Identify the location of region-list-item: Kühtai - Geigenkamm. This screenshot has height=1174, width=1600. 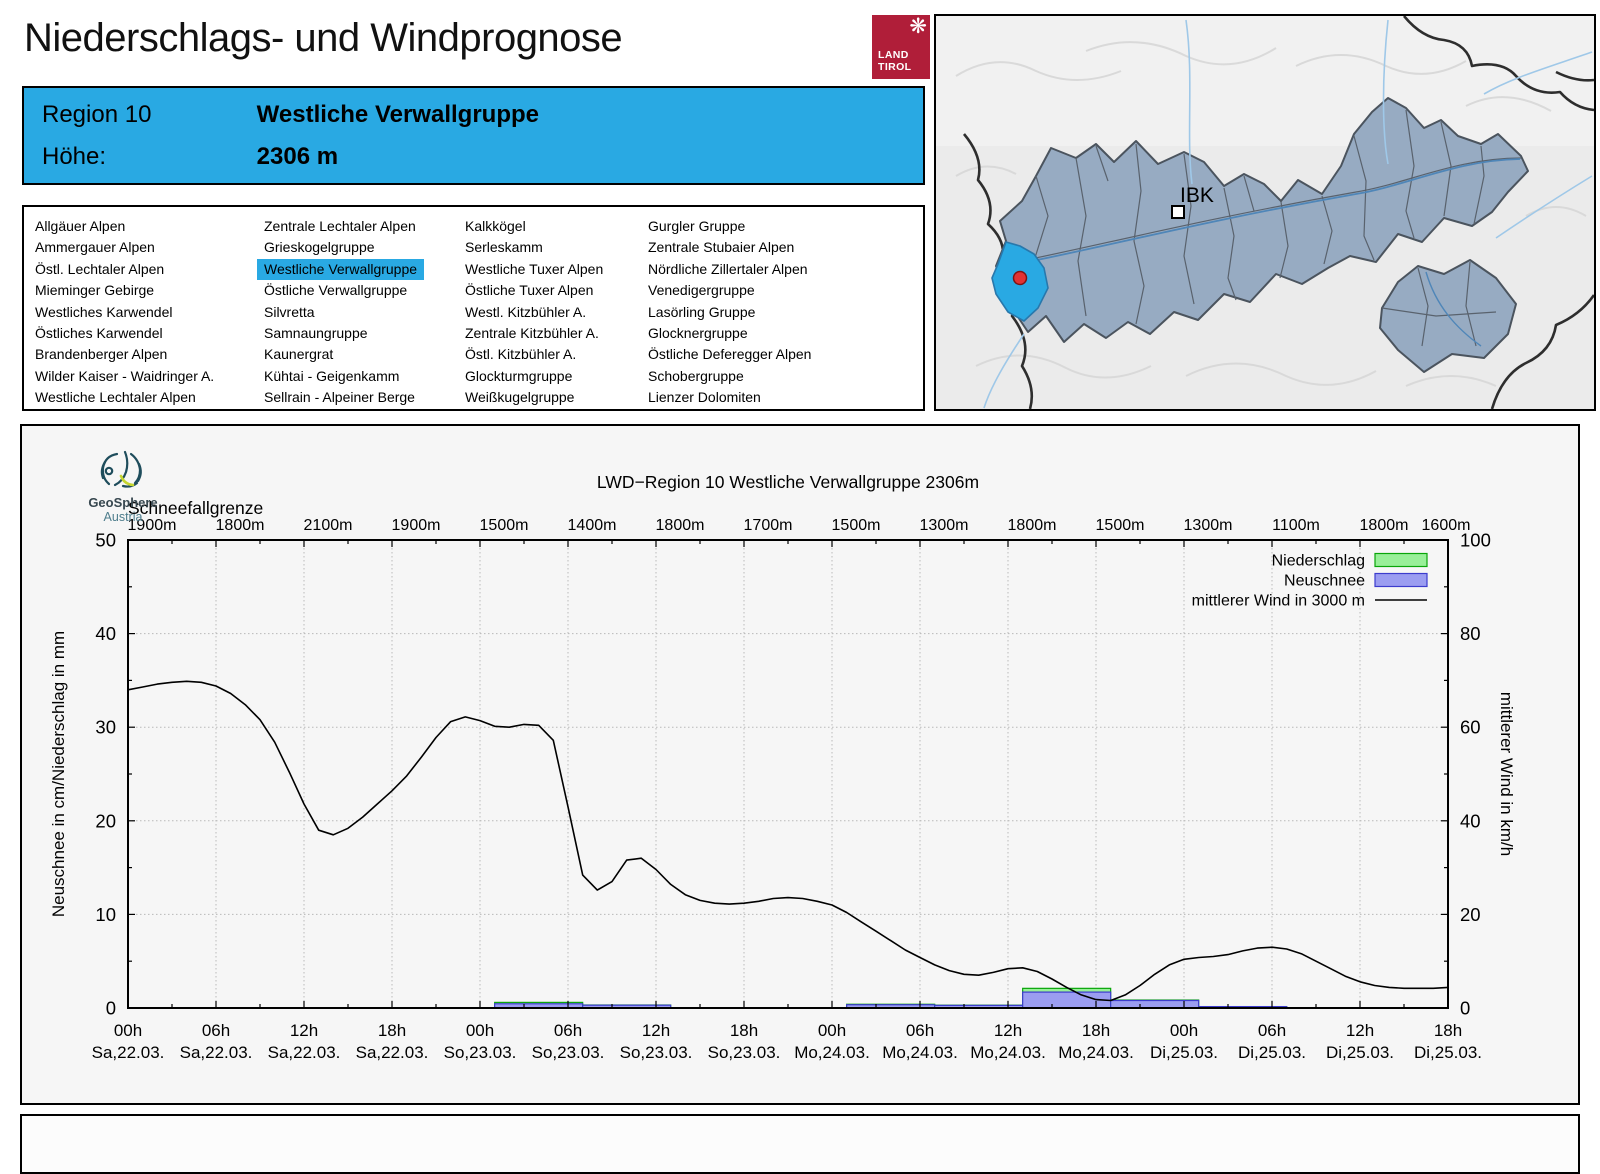
(332, 375).